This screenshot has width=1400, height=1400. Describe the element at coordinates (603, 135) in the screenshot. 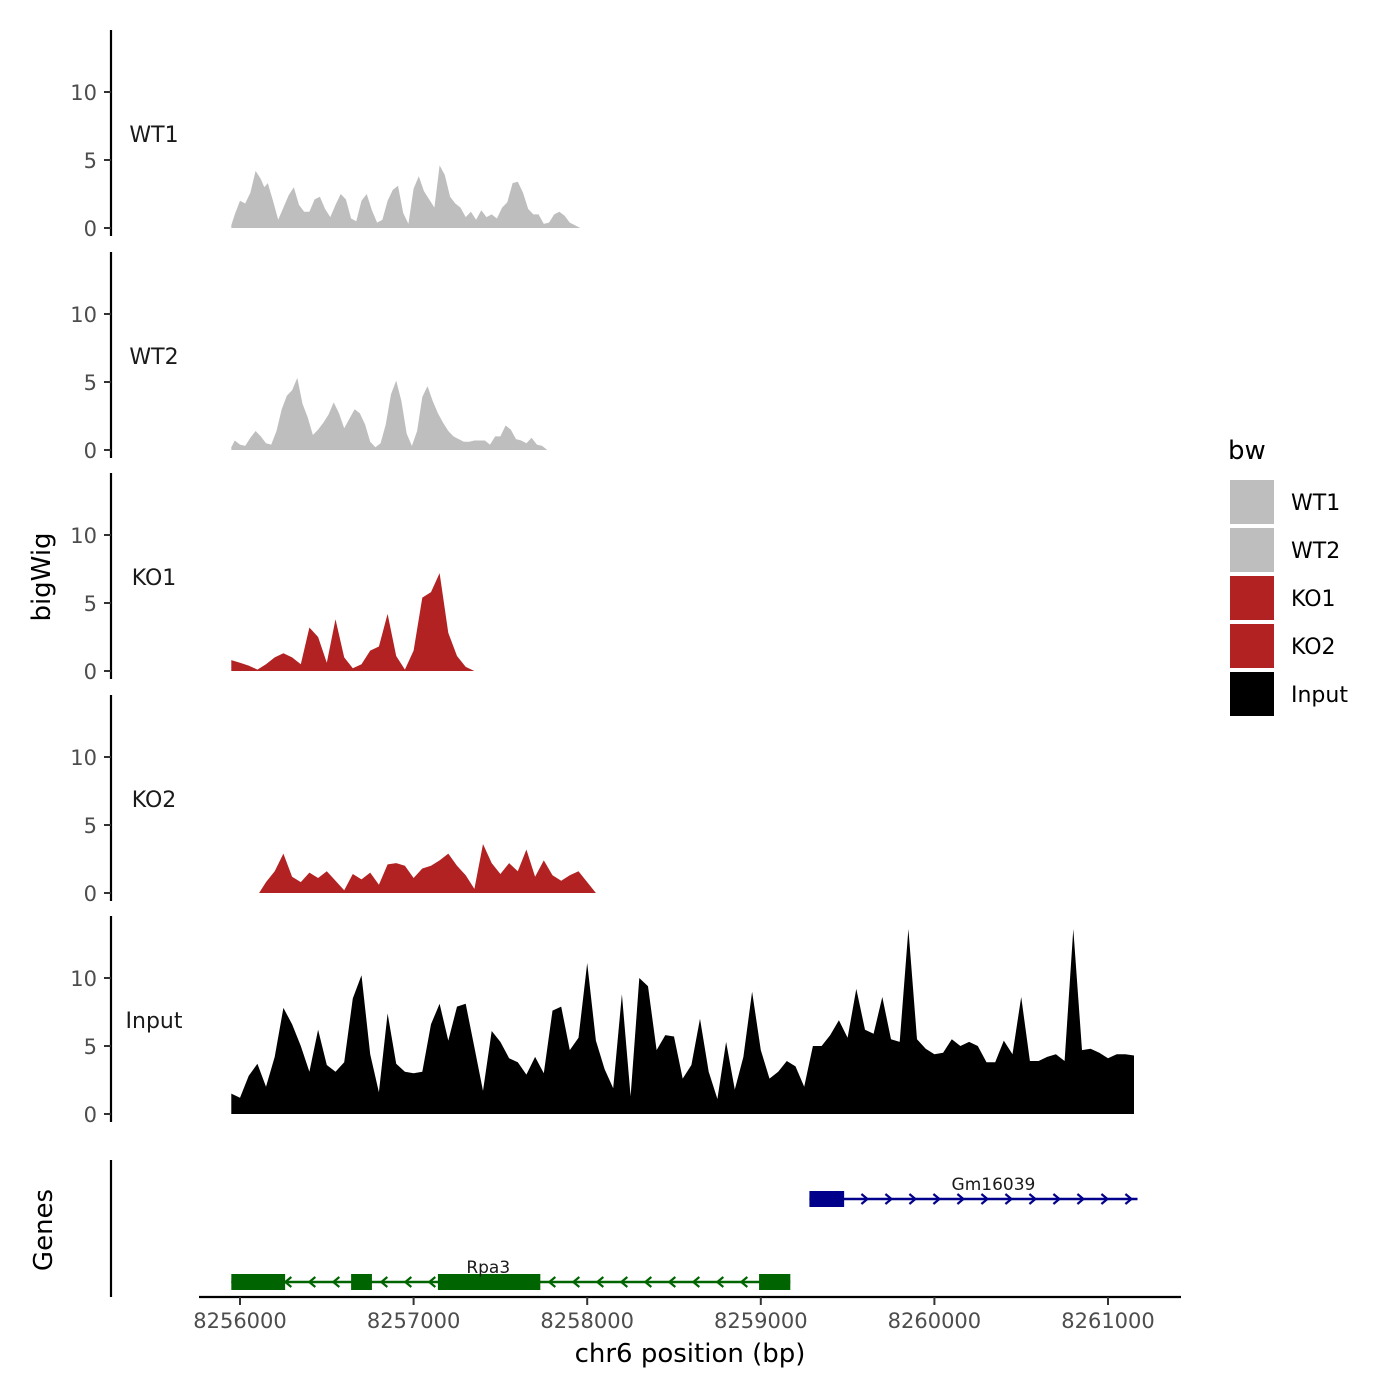

I see `track-wt1: 0 5 10 WT1` at that location.